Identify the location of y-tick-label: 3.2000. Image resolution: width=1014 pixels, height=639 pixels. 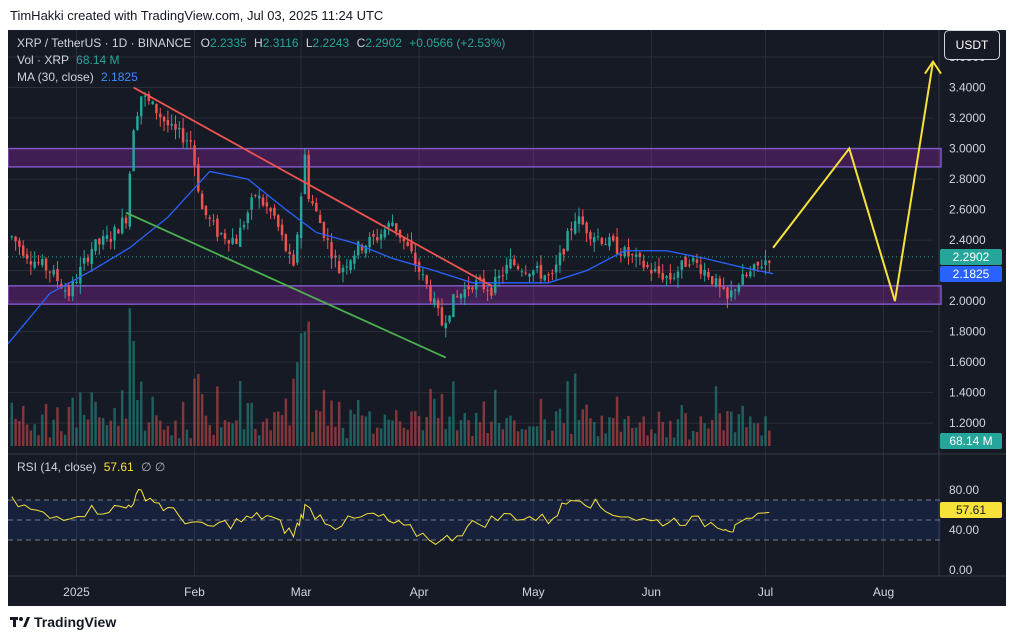
(967, 118).